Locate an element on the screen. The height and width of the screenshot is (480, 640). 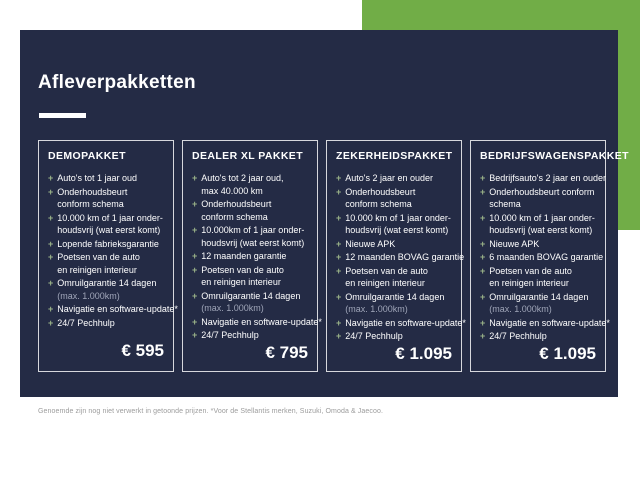
feature-item: + Nieuwe APK is located at coordinates (394, 244).